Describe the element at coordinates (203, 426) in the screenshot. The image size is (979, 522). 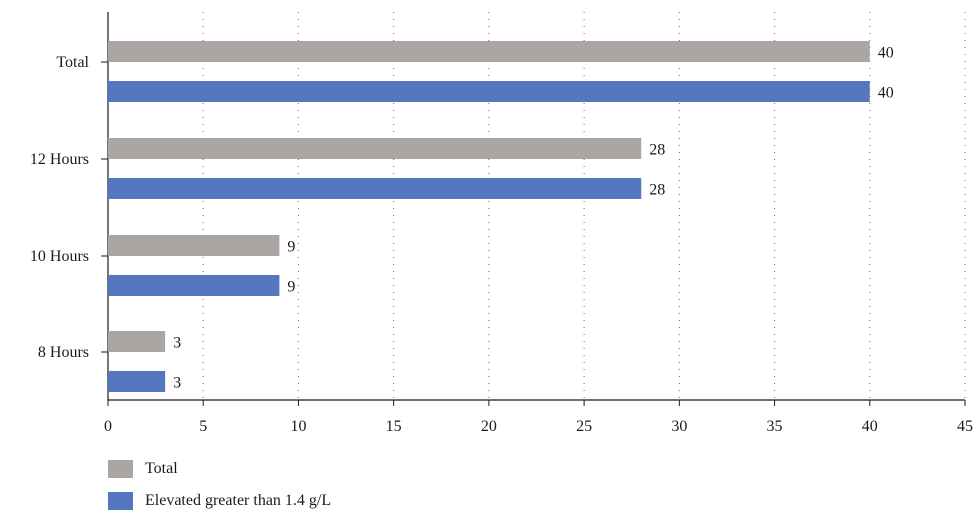
I see `x-tick-label: 5` at that location.